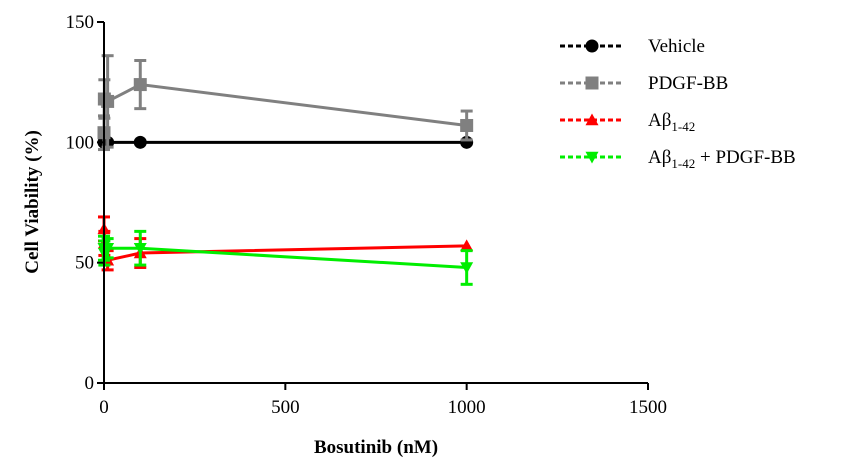  I want to click on legend-label: Vehicle, so click(676, 46).